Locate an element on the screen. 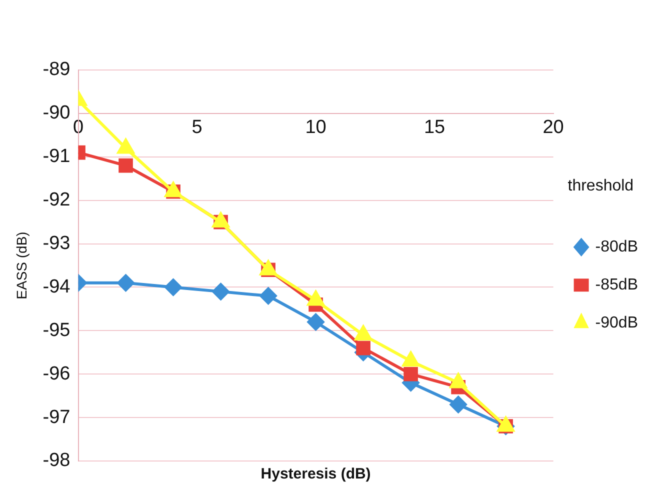  y-axis-title: EASS (dB) is located at coordinates (21, 266).